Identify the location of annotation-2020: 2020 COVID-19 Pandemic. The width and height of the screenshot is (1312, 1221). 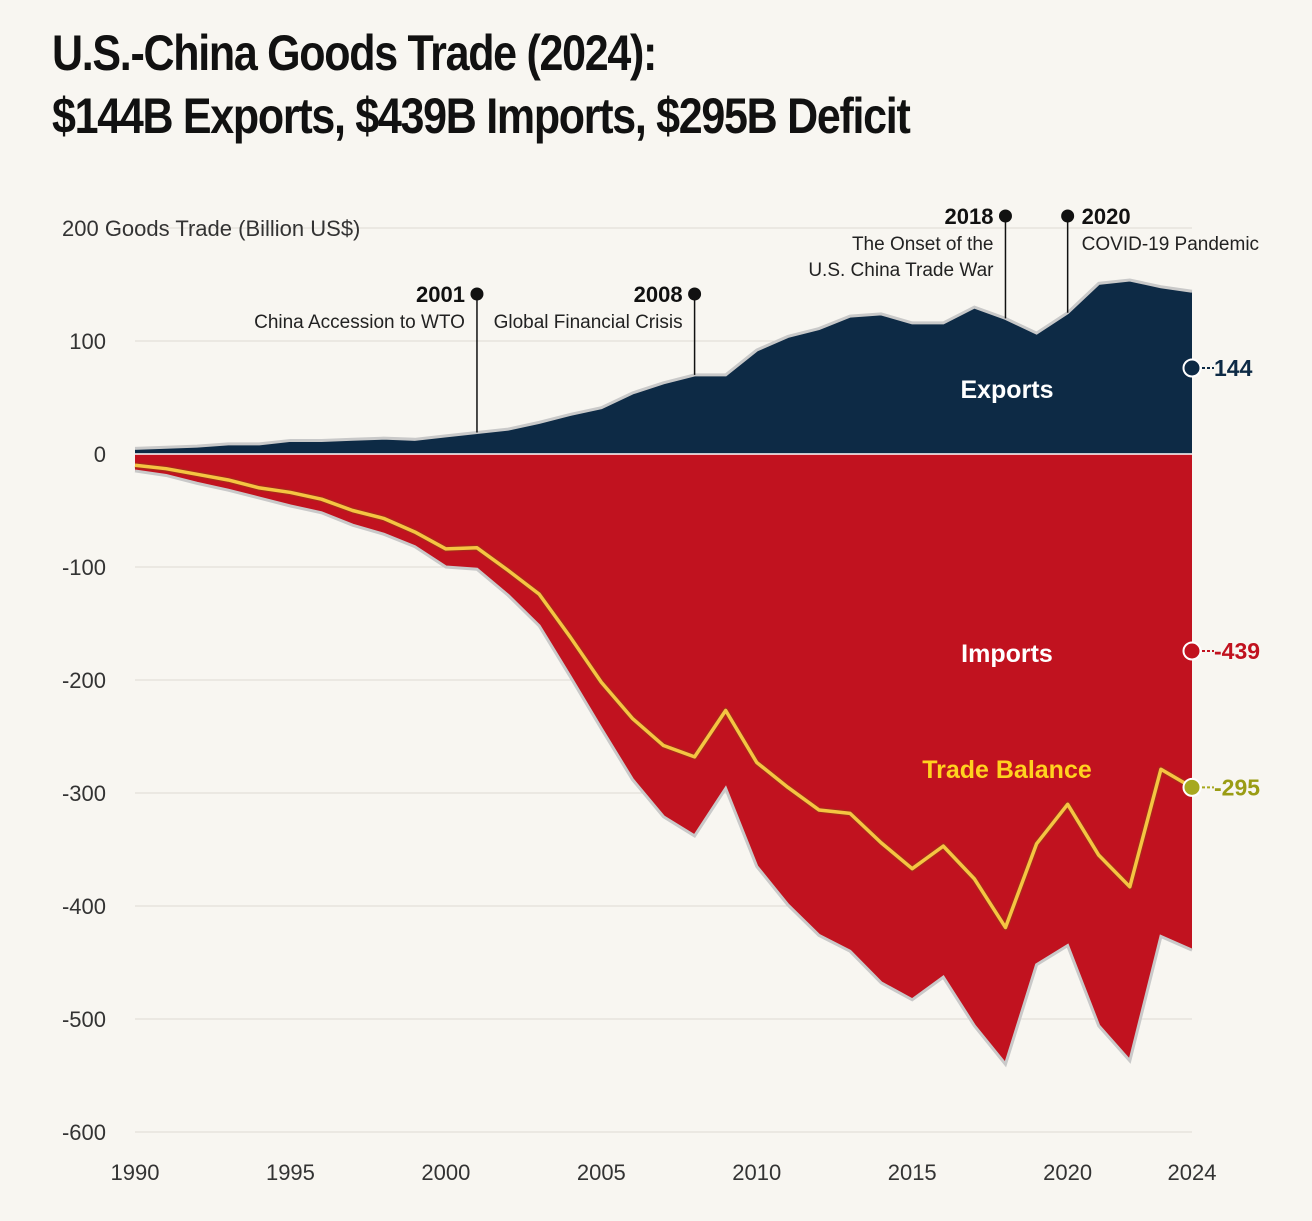
(1160, 258).